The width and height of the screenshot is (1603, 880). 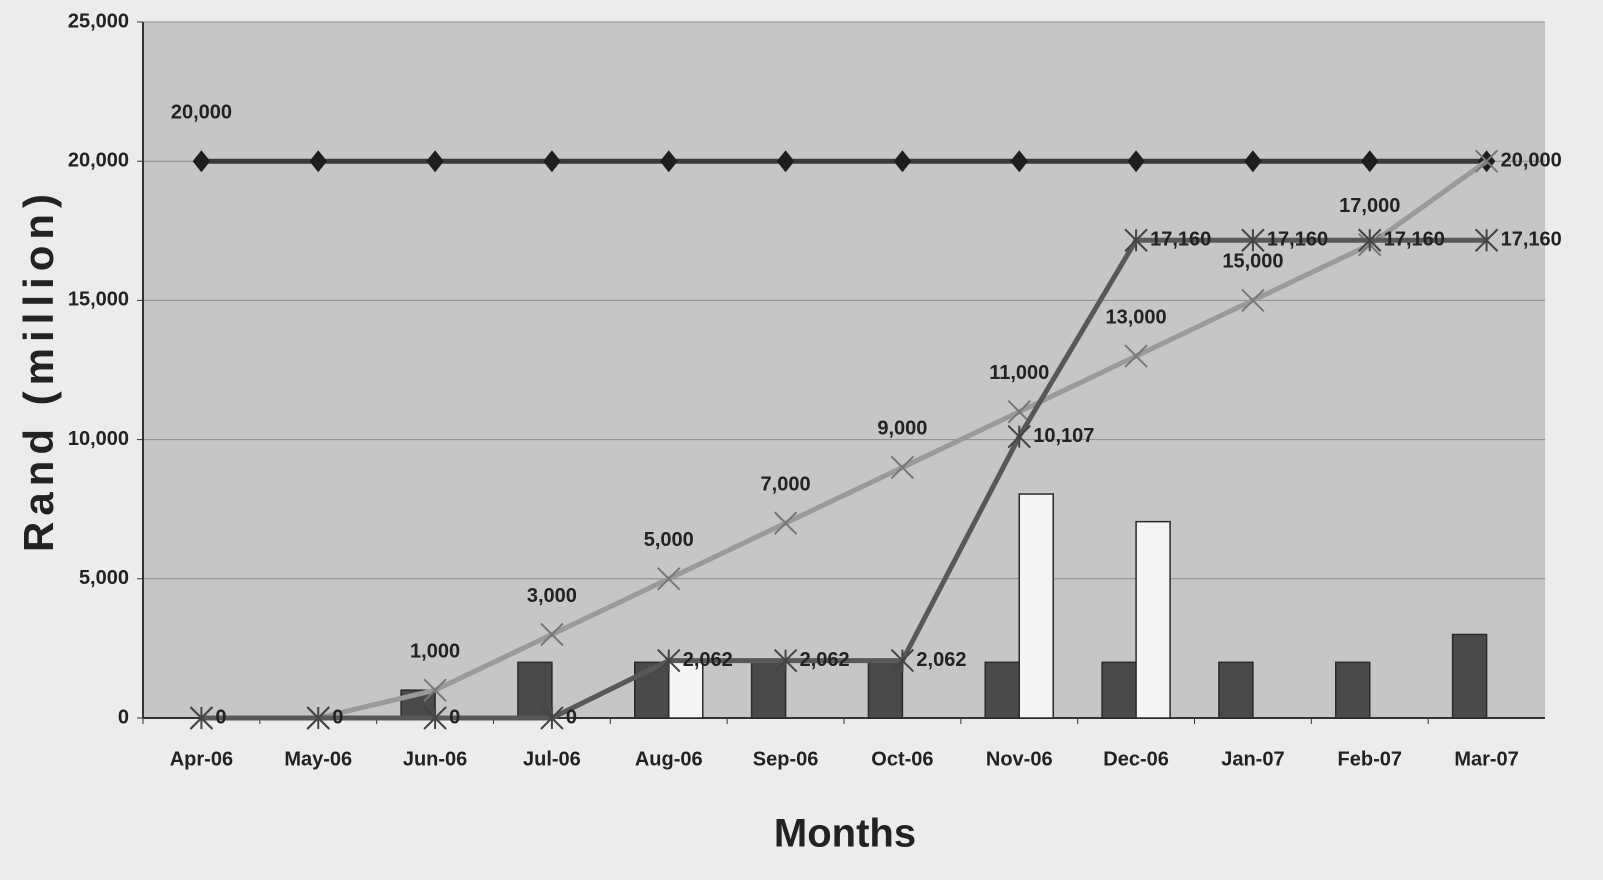 I want to click on data-label: 10,107, so click(x=1063, y=436).